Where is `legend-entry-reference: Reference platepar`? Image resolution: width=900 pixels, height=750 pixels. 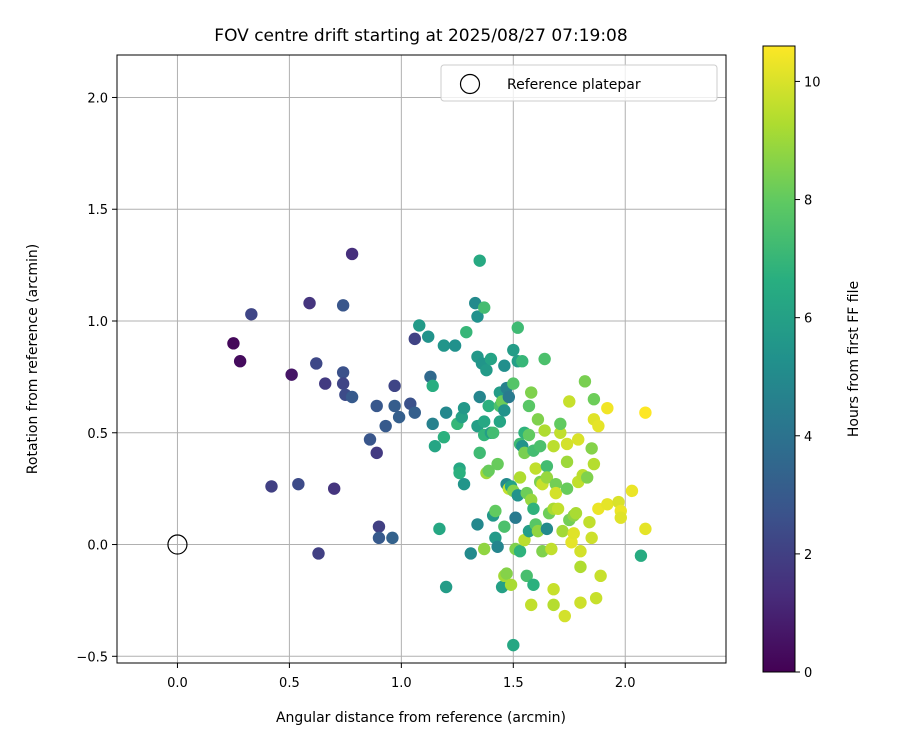
legend-entry-reference: Reference platepar is located at coordinates (574, 85).